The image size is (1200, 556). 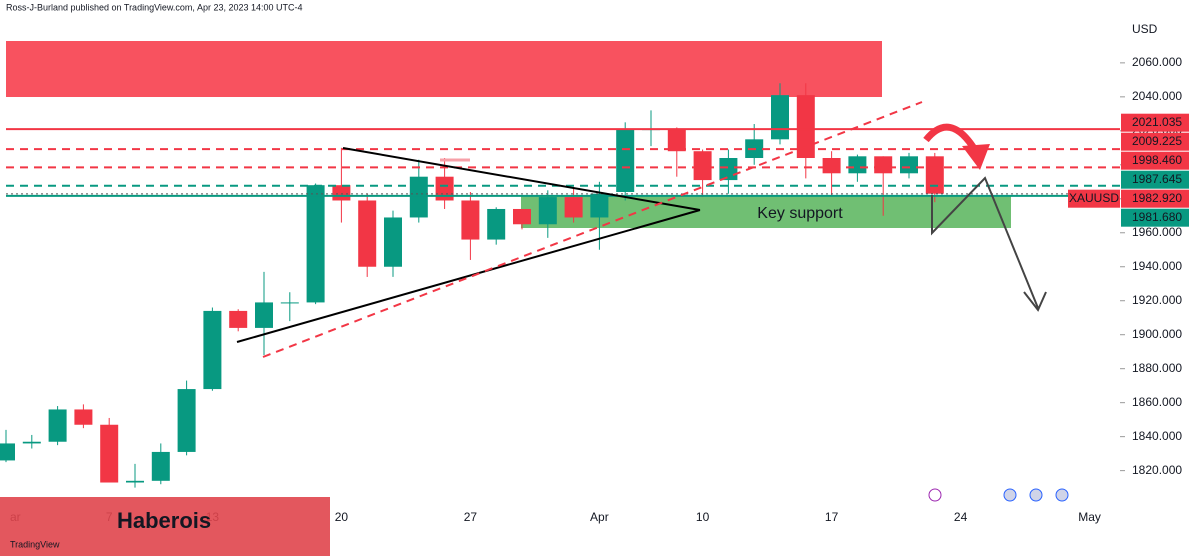 What do you see at coordinates (950, 137) in the screenshot?
I see `curved-arrow` at bounding box center [950, 137].